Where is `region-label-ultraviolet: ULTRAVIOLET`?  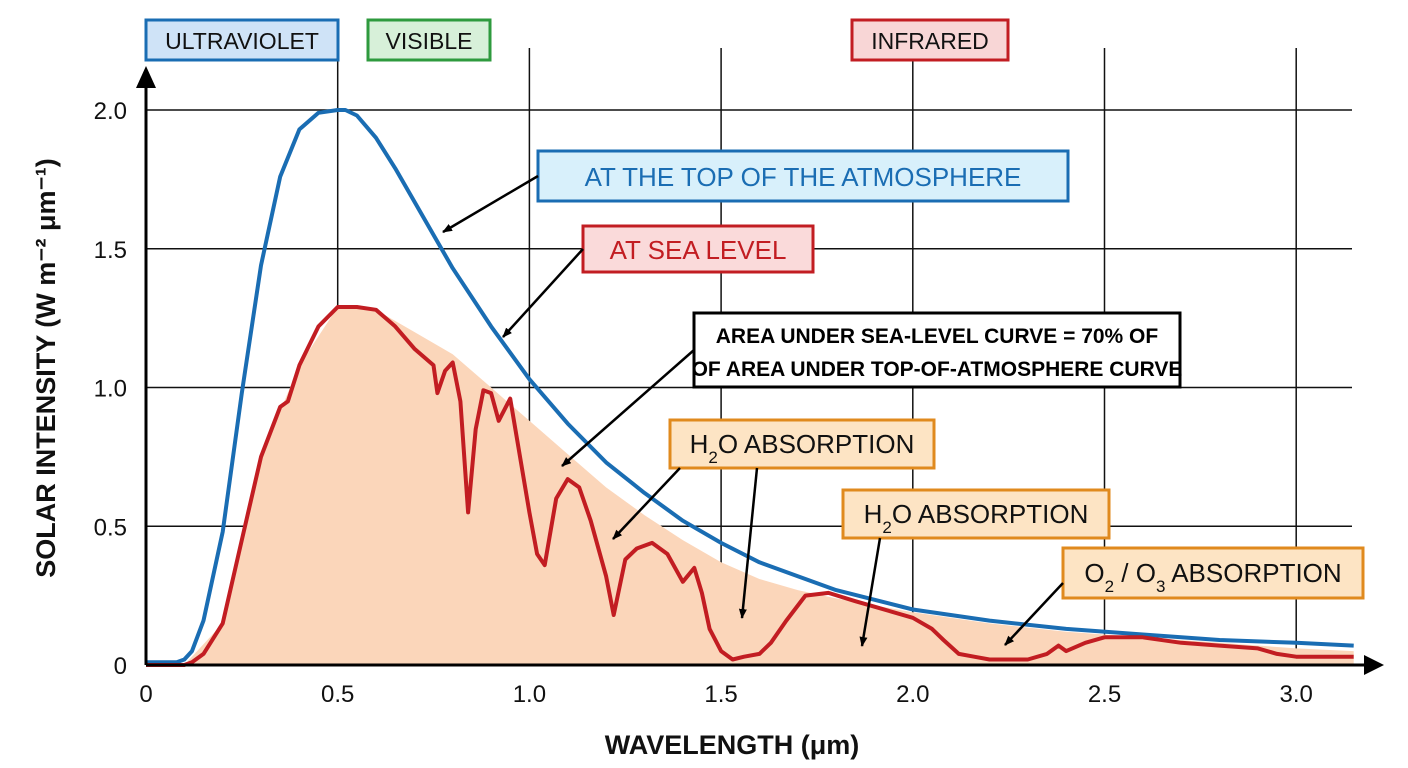
region-label-ultraviolet: ULTRAVIOLET is located at coordinates (242, 41).